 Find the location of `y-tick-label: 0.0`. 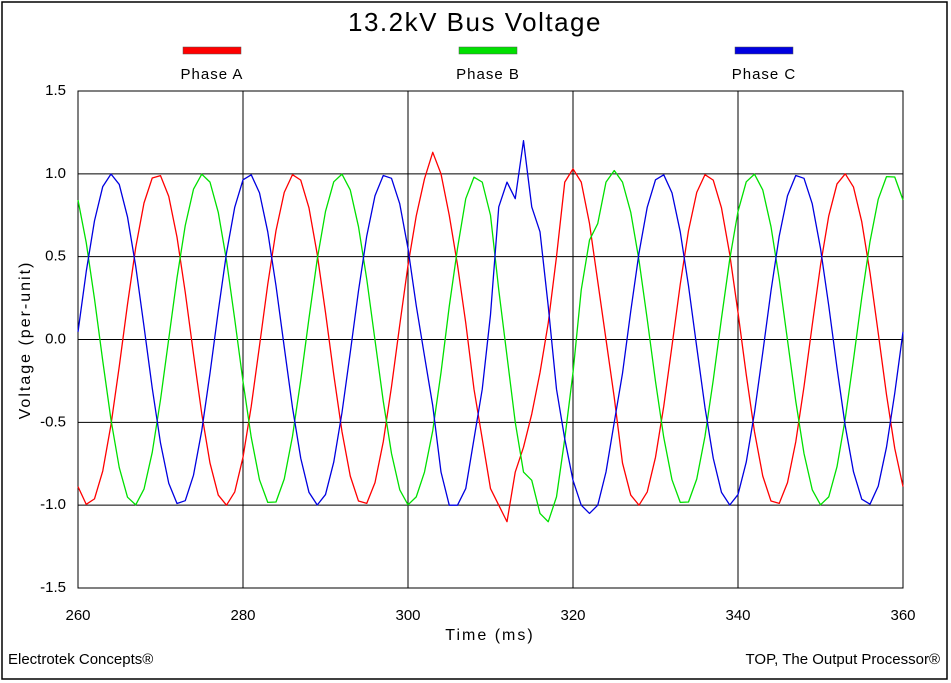

y-tick-label: 0.0 is located at coordinates (55, 338).